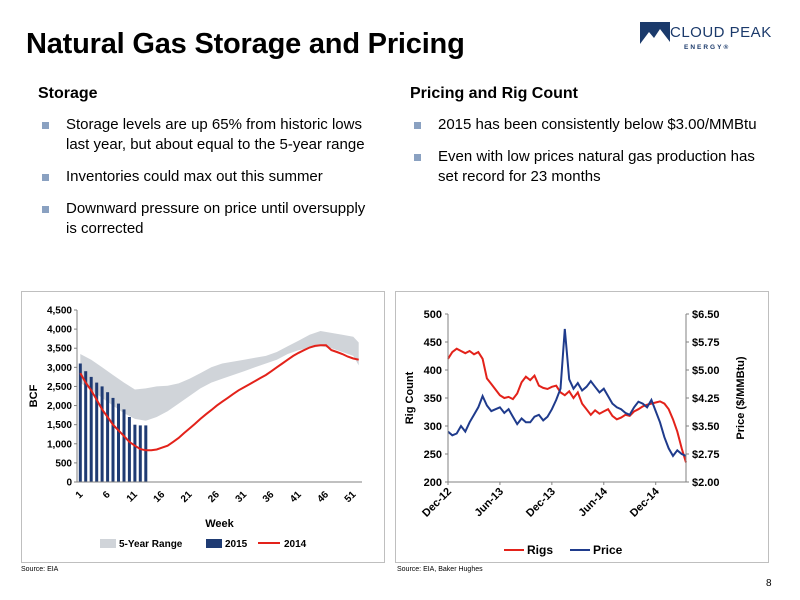 This screenshot has height=600, width=800. What do you see at coordinates (214, 497) in the screenshot?
I see `x-tick-label: 26` at bounding box center [214, 497].